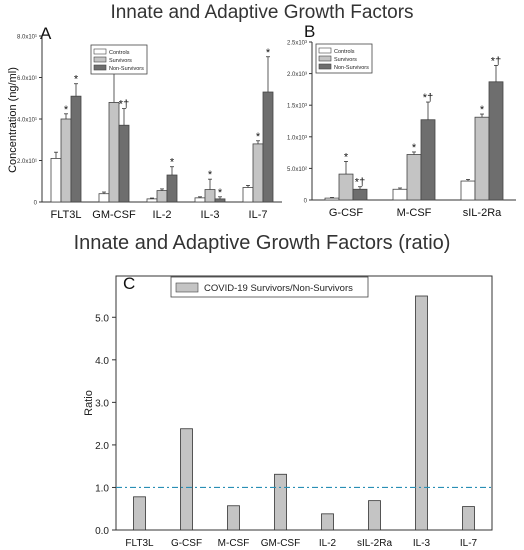 This screenshot has width=524, height=550. I want to click on panel-a-category-label: IL-2, so click(162, 215).